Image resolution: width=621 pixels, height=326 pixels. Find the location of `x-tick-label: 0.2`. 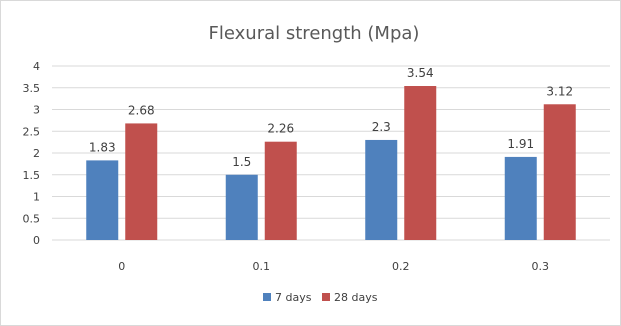

x-tick-label: 0.2 is located at coordinates (401, 266).